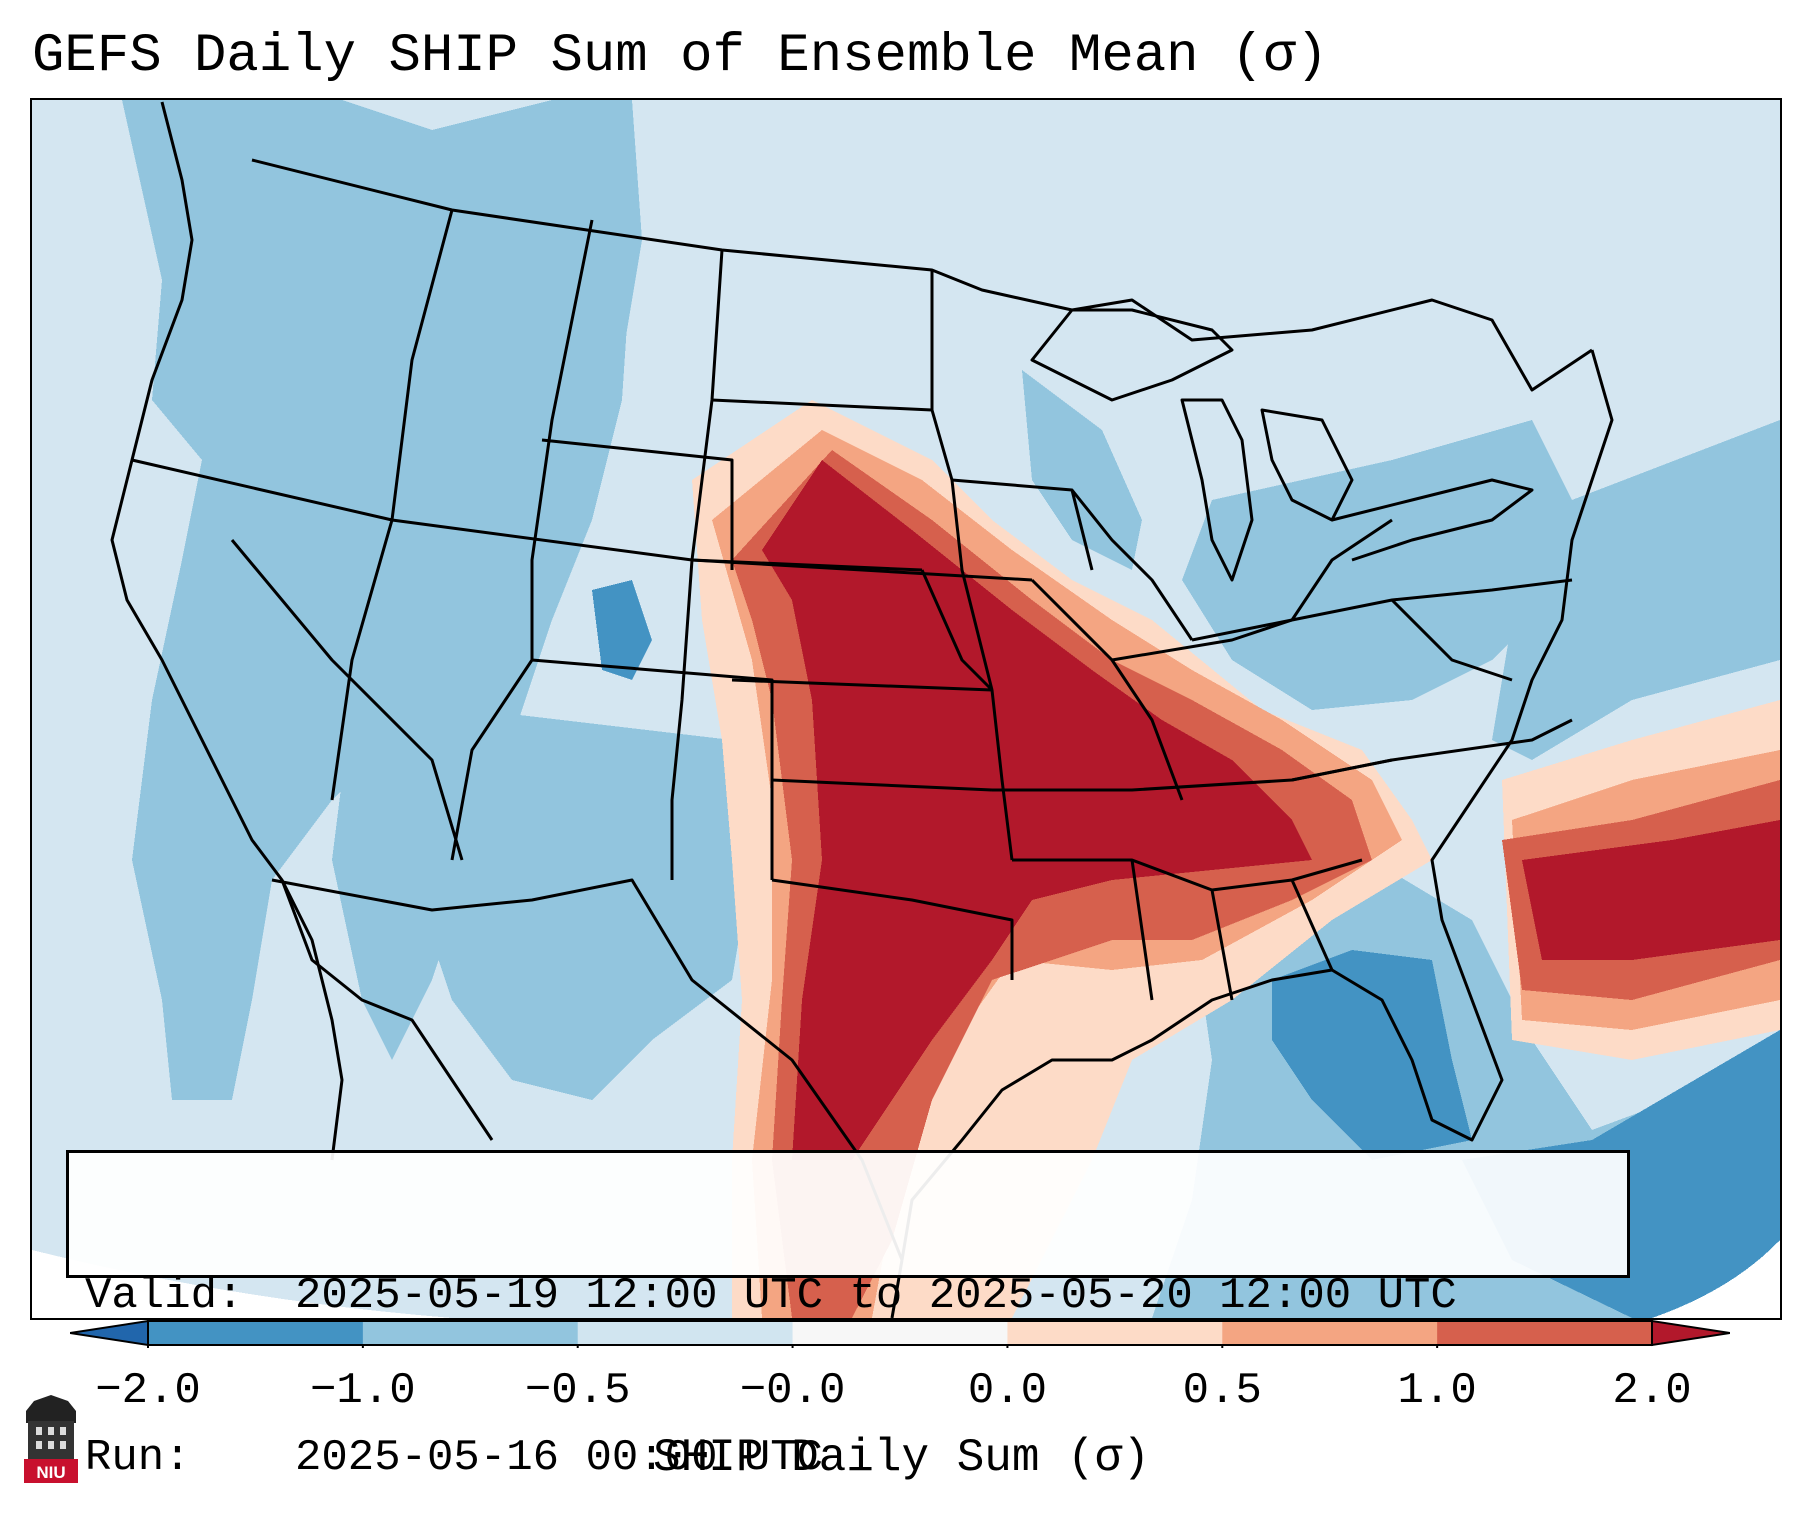 The image size is (1803, 1539). I want to click on field-neg-mid-atl, so click(1636, 590).